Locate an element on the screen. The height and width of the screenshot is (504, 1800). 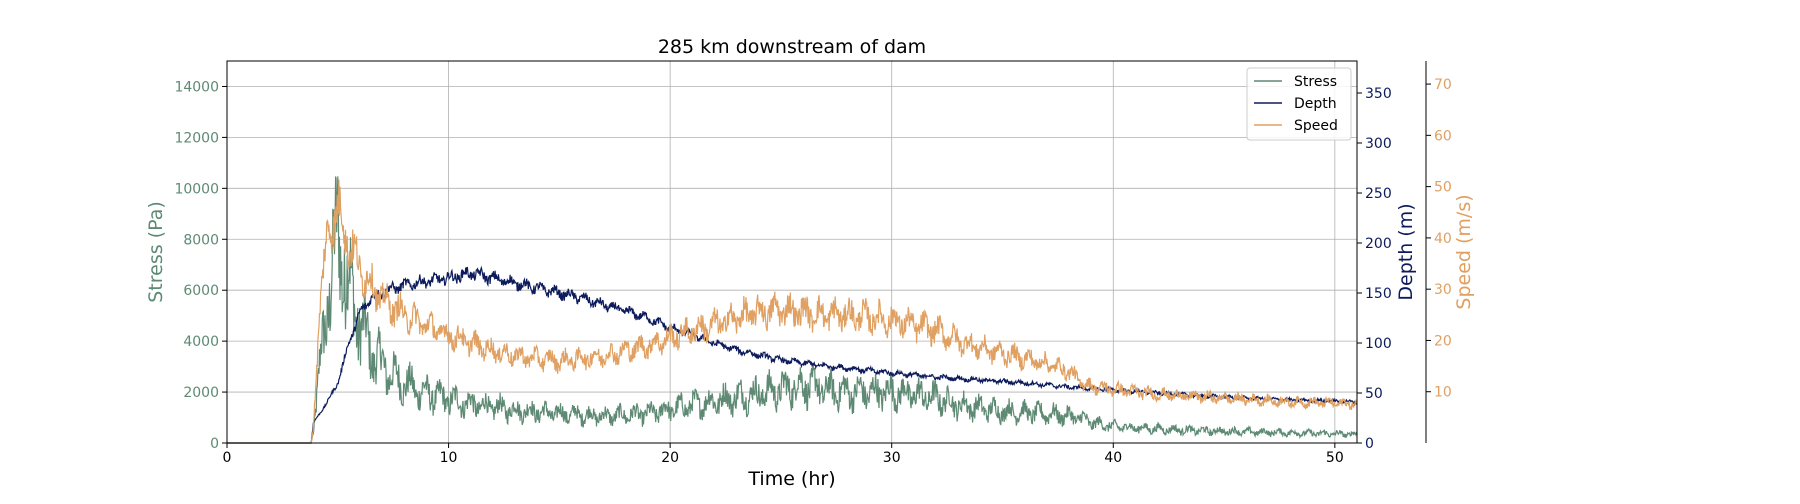
depth-tick-label: 0 is located at coordinates (1369, 444).